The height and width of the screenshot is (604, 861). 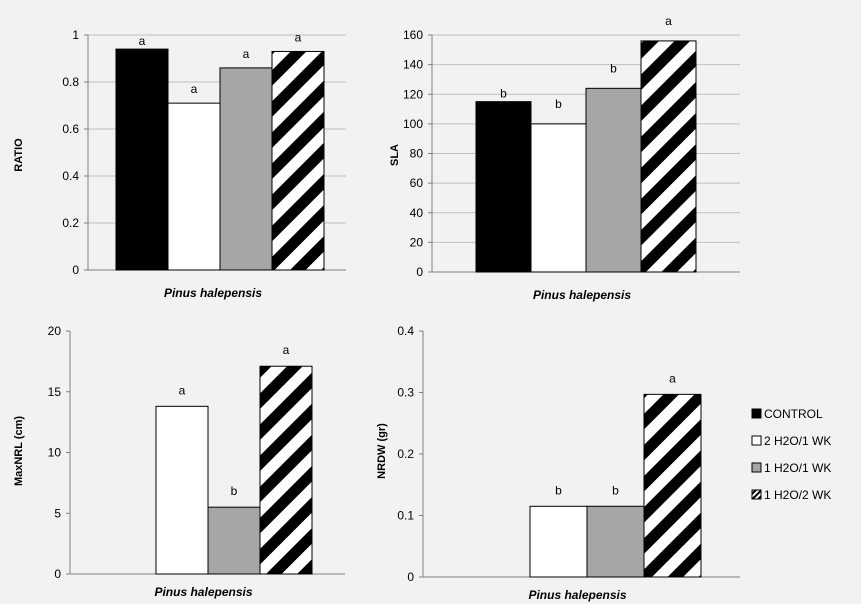 What do you see at coordinates (405, 516) in the screenshot?
I see `y-tick-label: 0.1` at bounding box center [405, 516].